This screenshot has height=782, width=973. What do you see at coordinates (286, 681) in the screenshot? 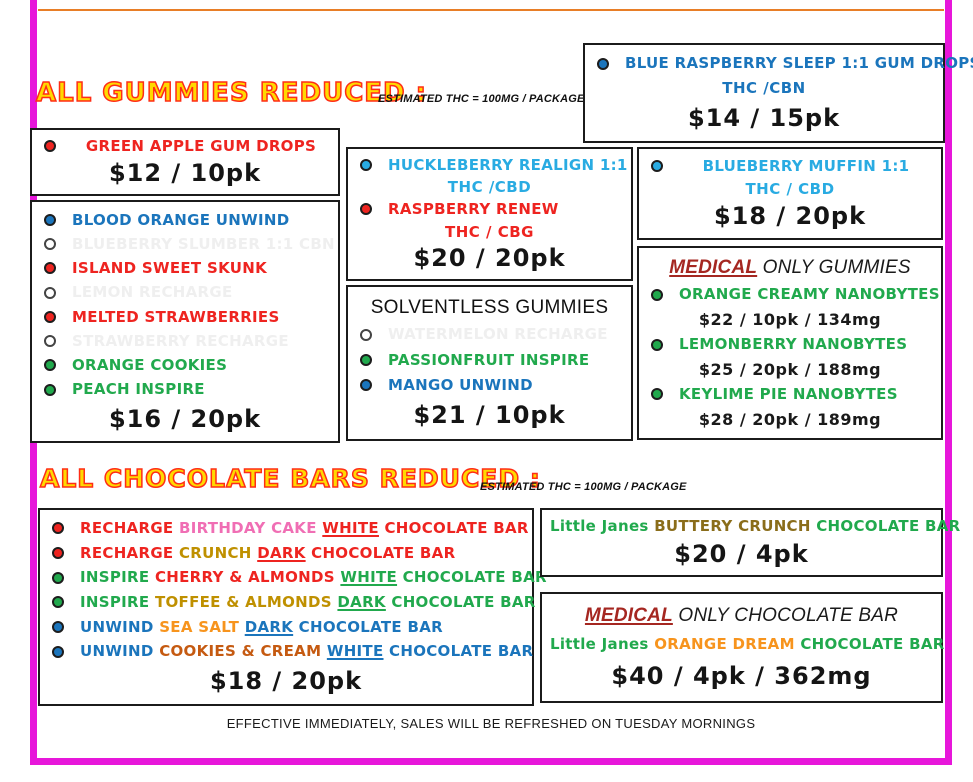
I see `price-label: $18 / 20pk` at bounding box center [286, 681].